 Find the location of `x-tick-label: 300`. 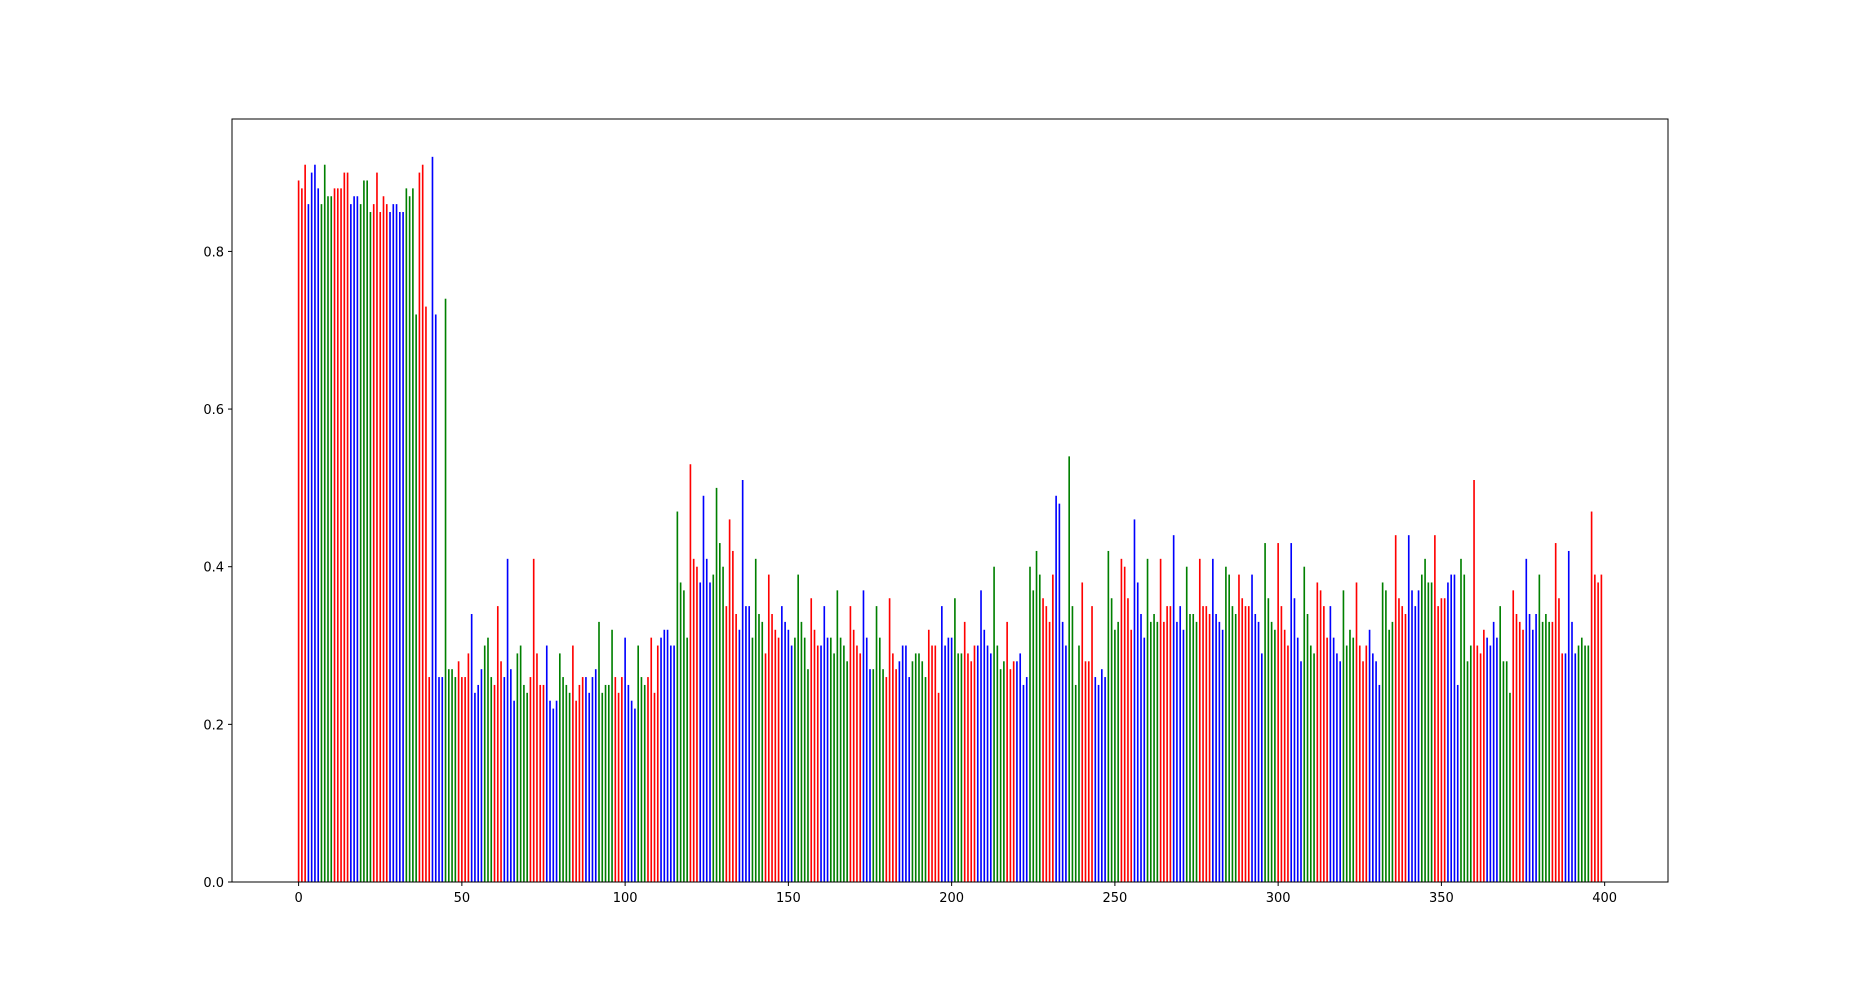

x-tick-label: 300 is located at coordinates (1278, 898).